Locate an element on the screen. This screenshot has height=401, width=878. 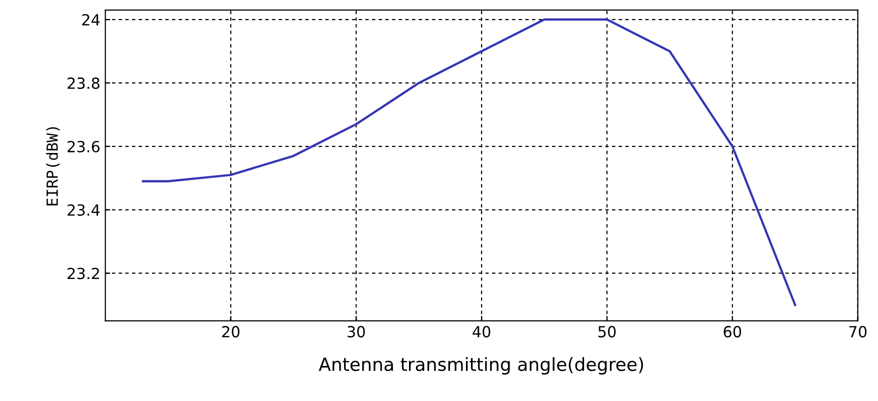
x-axis-title: Antenna transmitting angle(degree) is located at coordinates (481, 366).